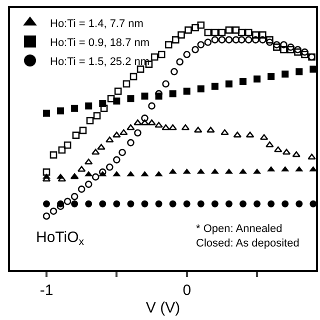  I want to click on x-tick-label: -1, so click(47, 290).